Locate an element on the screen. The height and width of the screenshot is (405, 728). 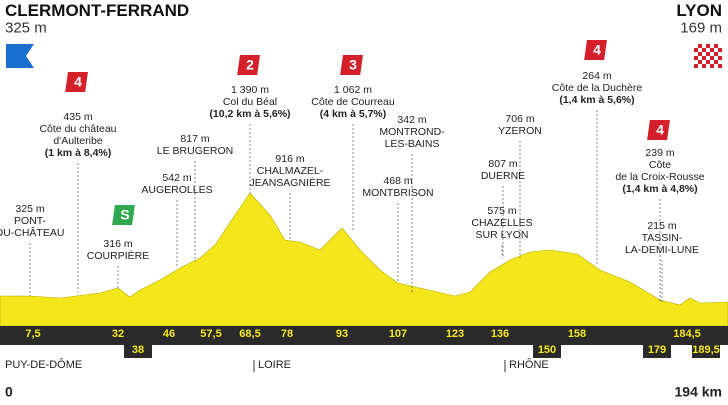
waypoint-label: LA-DEMI-LUNE is located at coordinates (662, 250).